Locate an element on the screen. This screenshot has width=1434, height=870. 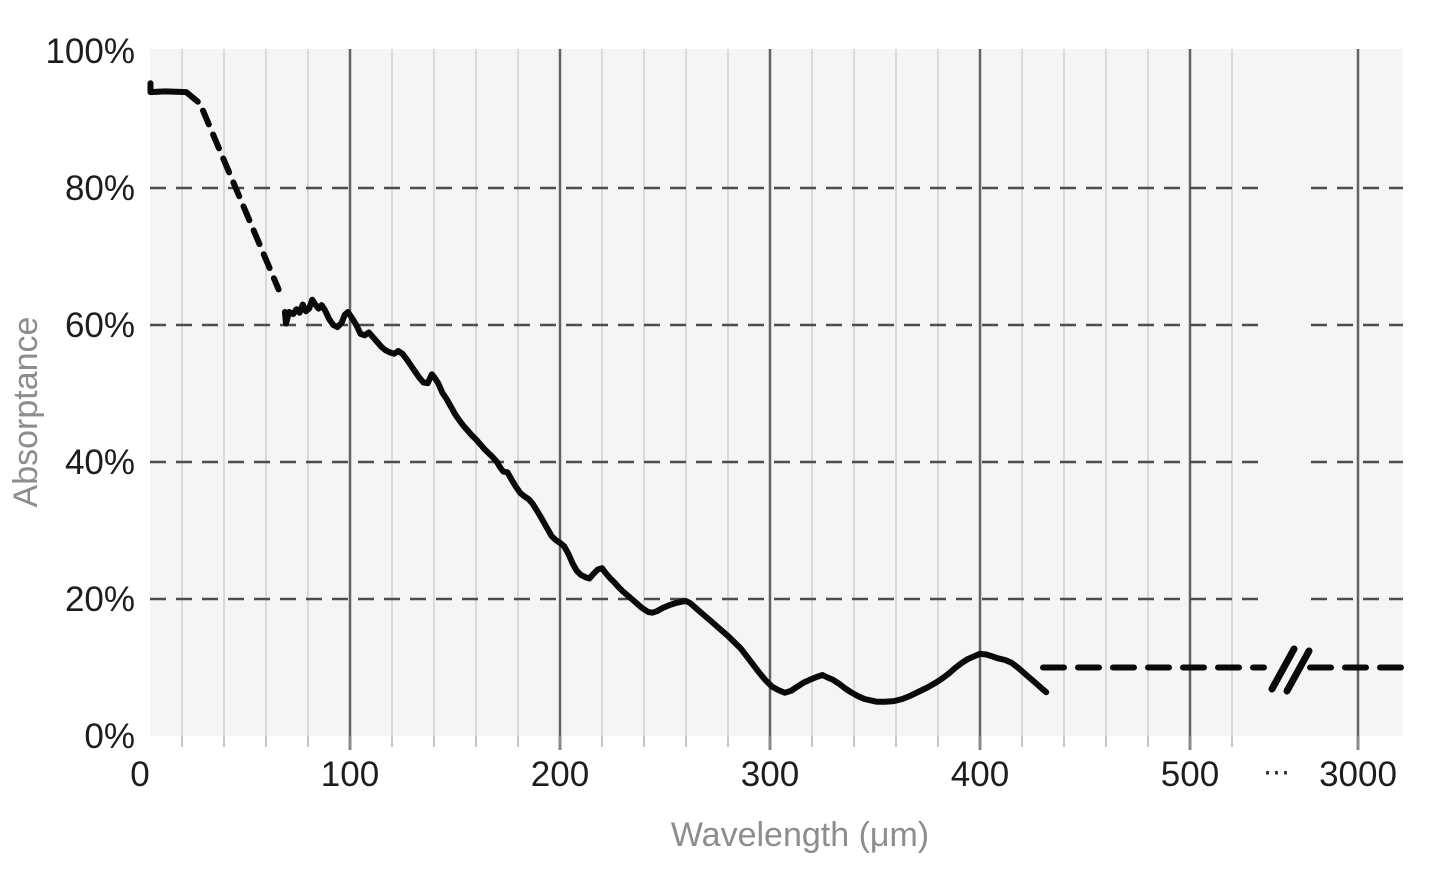
x-tick-label: 0 is located at coordinates (139, 774).